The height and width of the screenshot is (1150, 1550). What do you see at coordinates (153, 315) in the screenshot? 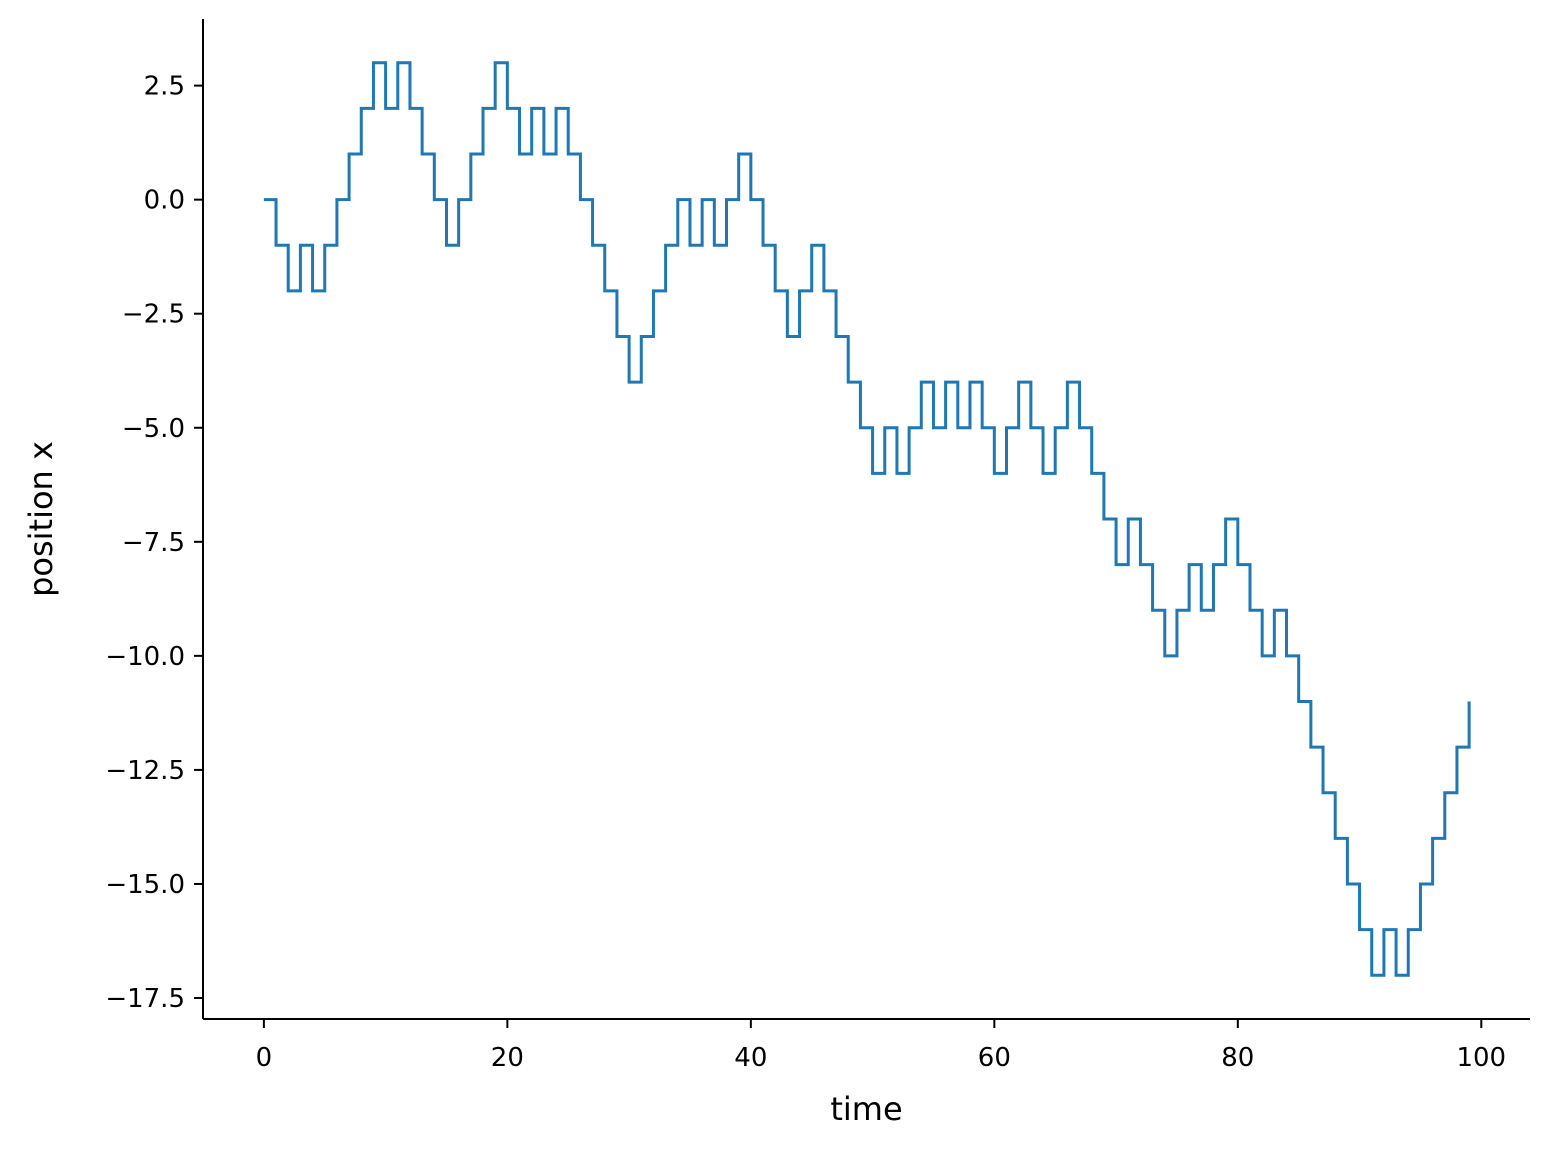
I see `y-tick-label: −2.5` at bounding box center [153, 315].